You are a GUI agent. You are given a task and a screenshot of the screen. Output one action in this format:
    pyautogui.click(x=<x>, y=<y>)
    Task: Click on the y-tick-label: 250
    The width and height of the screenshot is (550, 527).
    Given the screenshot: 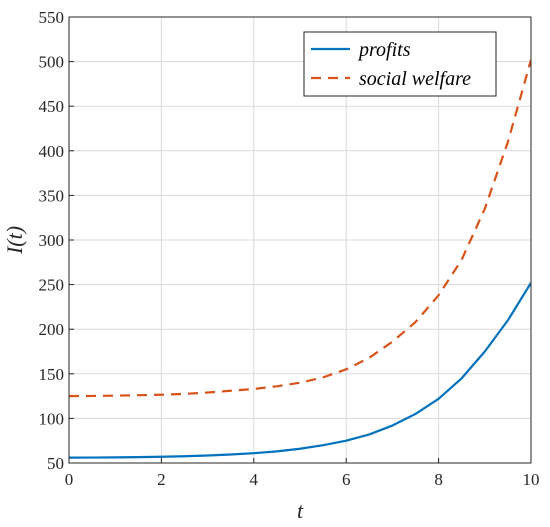 What is the action you would take?
    pyautogui.click(x=52, y=285)
    